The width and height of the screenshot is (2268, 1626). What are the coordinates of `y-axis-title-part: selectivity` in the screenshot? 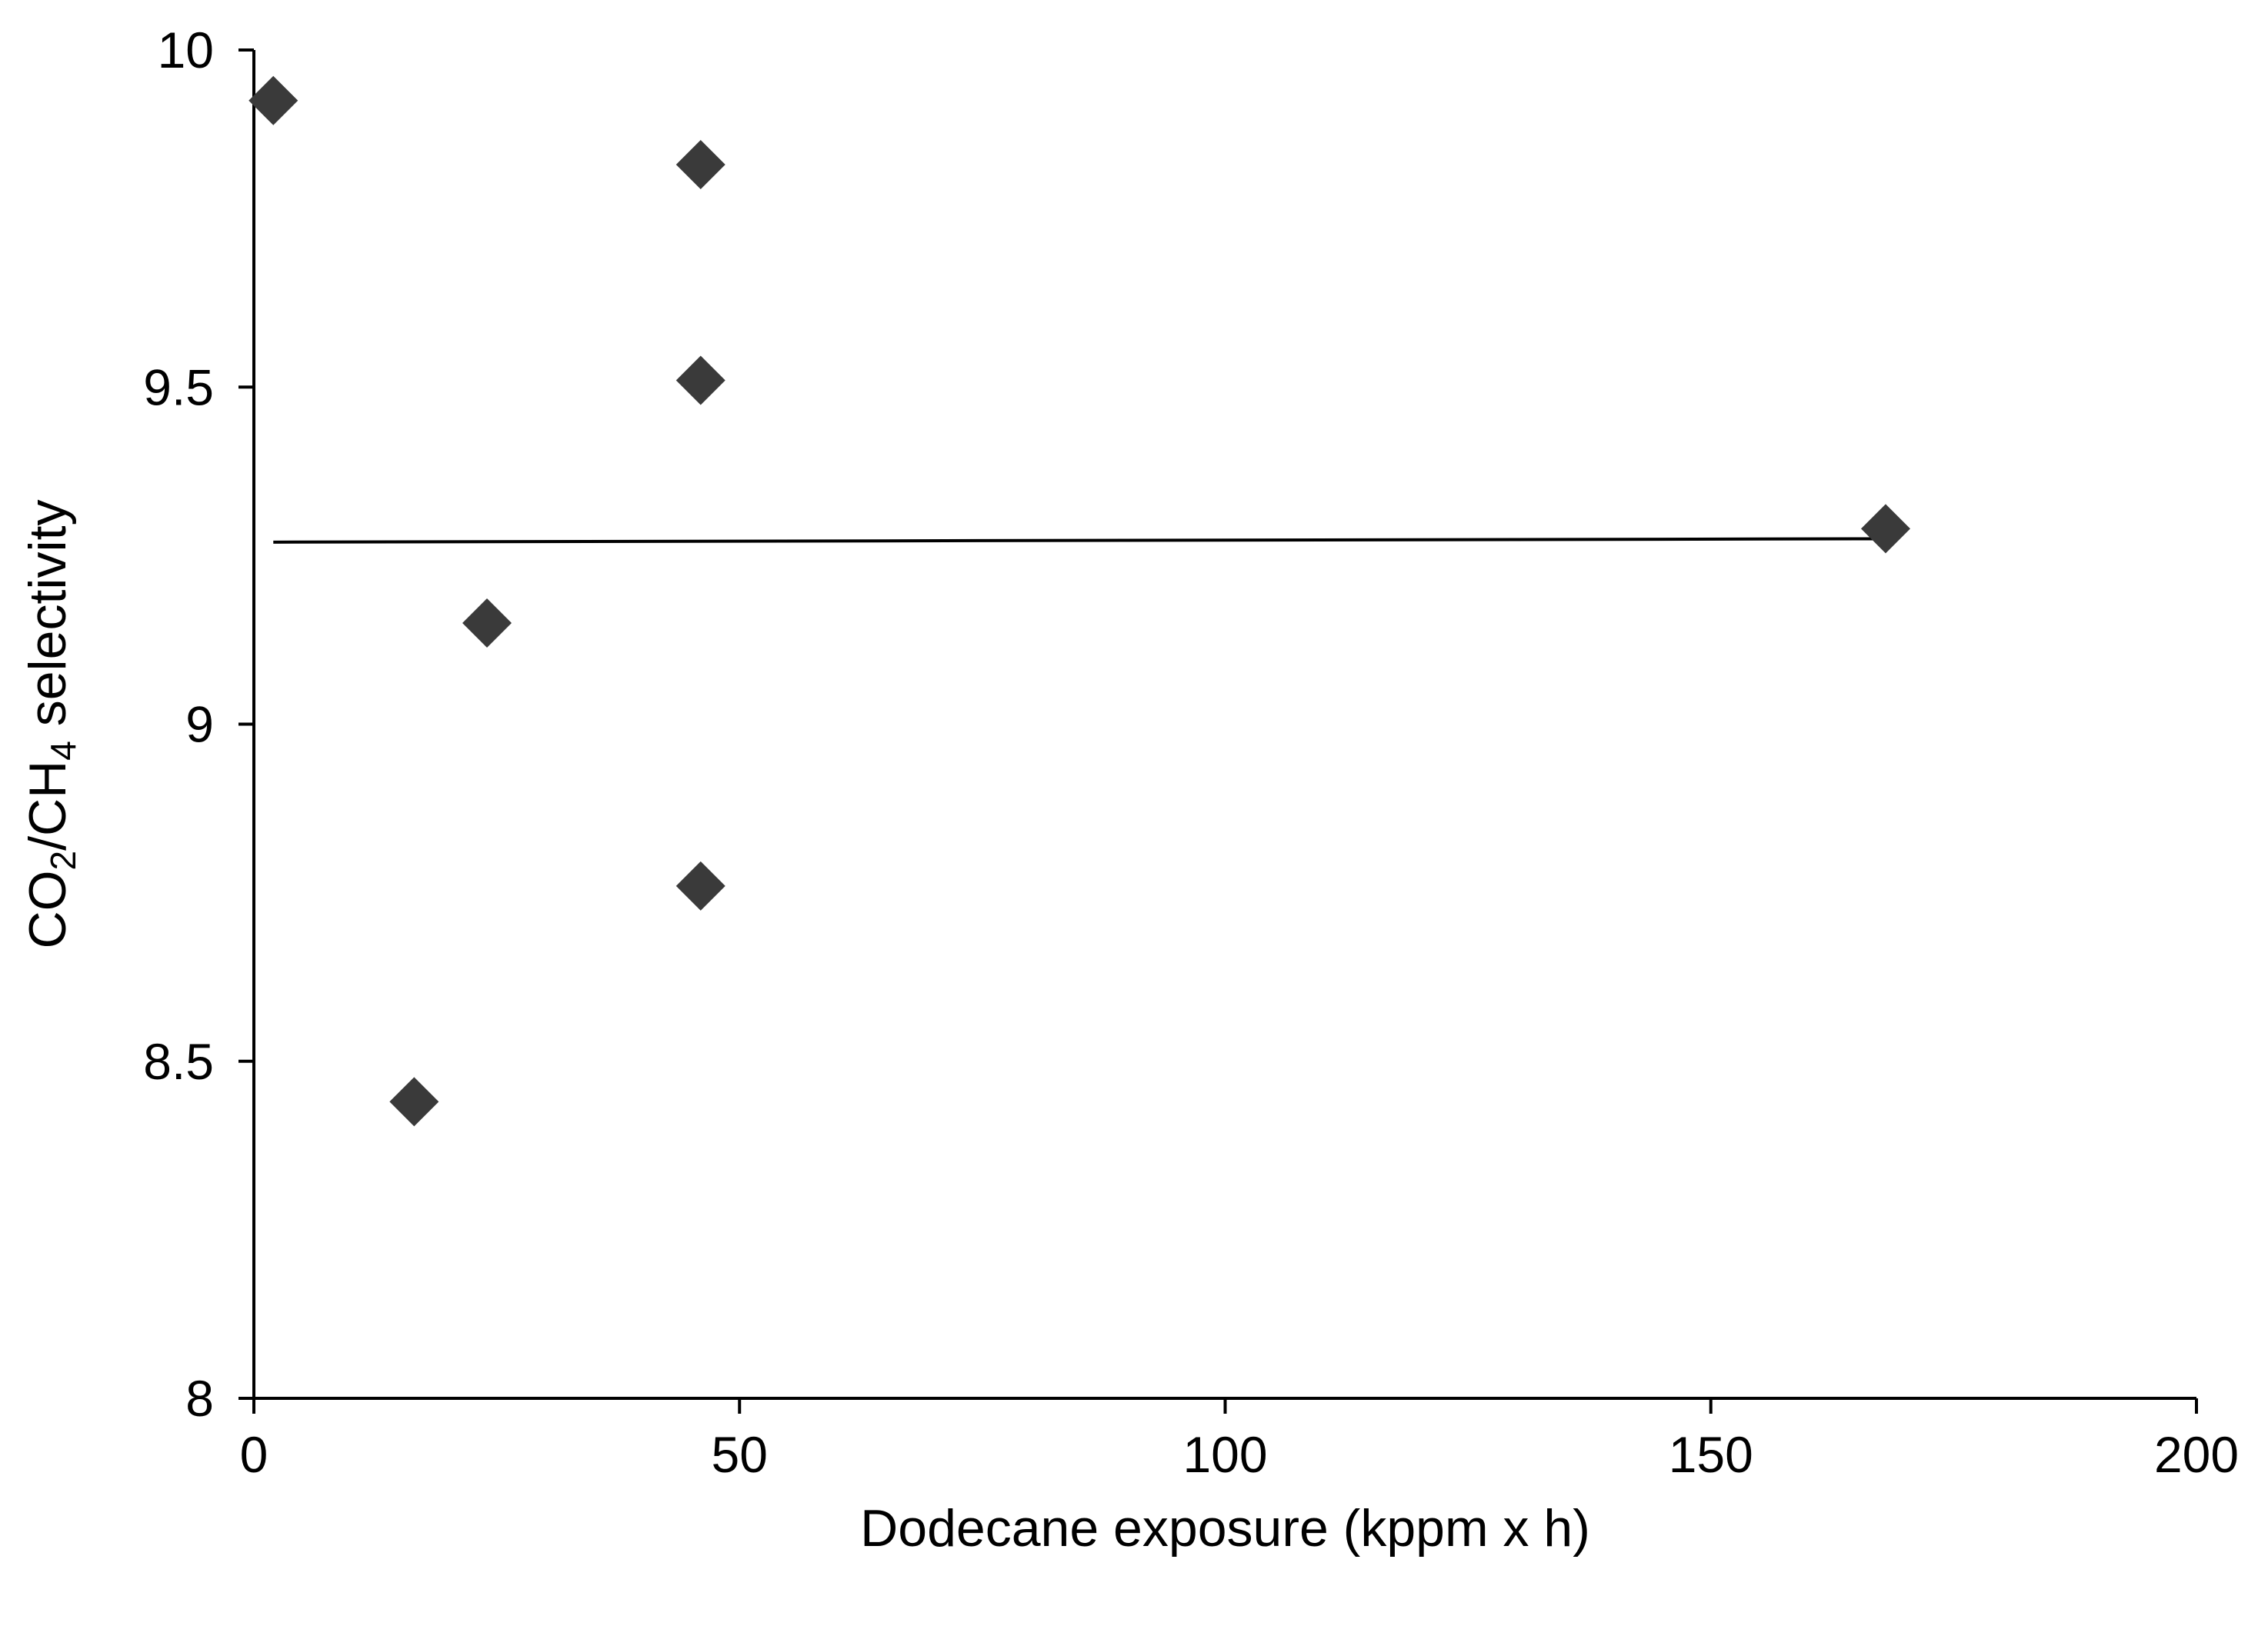 It's located at (48, 620).